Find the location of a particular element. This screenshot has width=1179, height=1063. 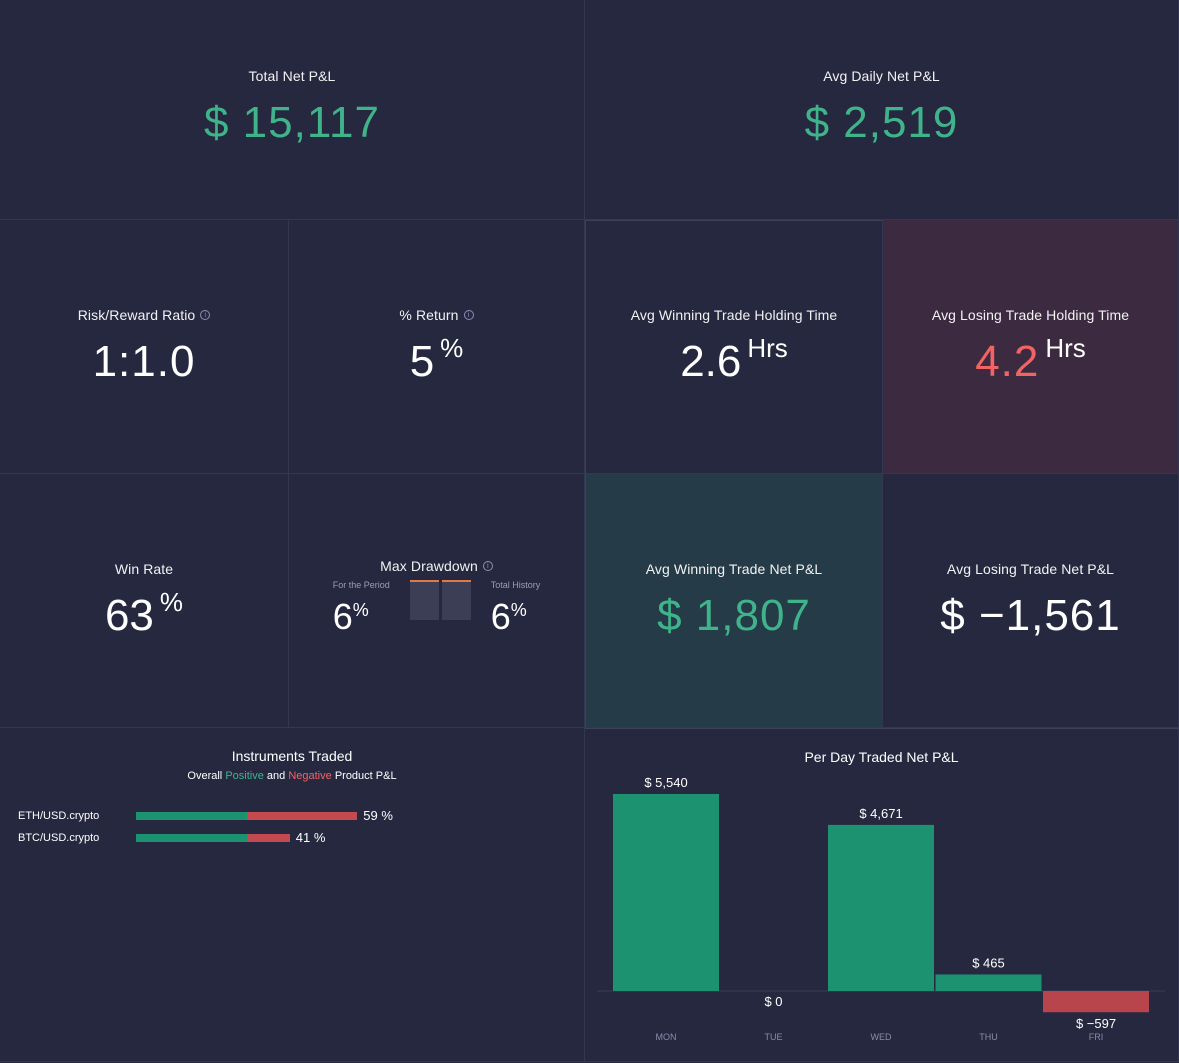

total-net-pnl-value: $ 15,117 is located at coordinates (291, 122).